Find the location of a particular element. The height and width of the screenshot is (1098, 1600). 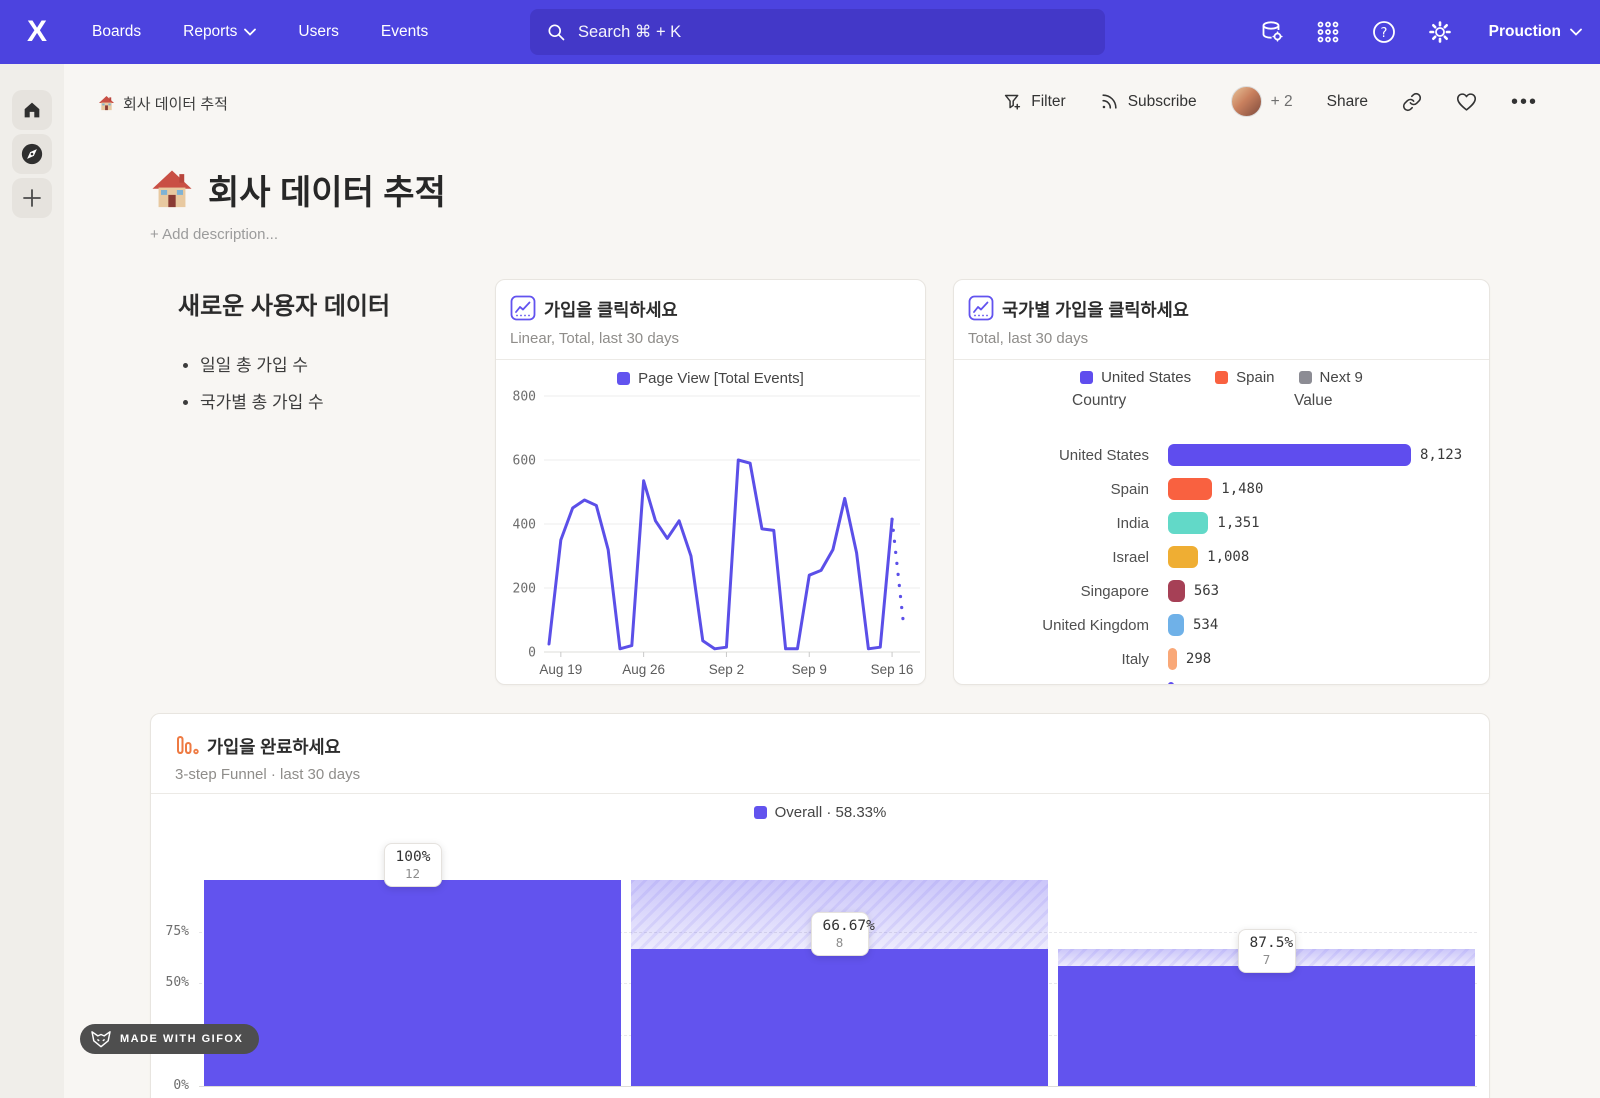

nav-label: Users is located at coordinates (318, 31).